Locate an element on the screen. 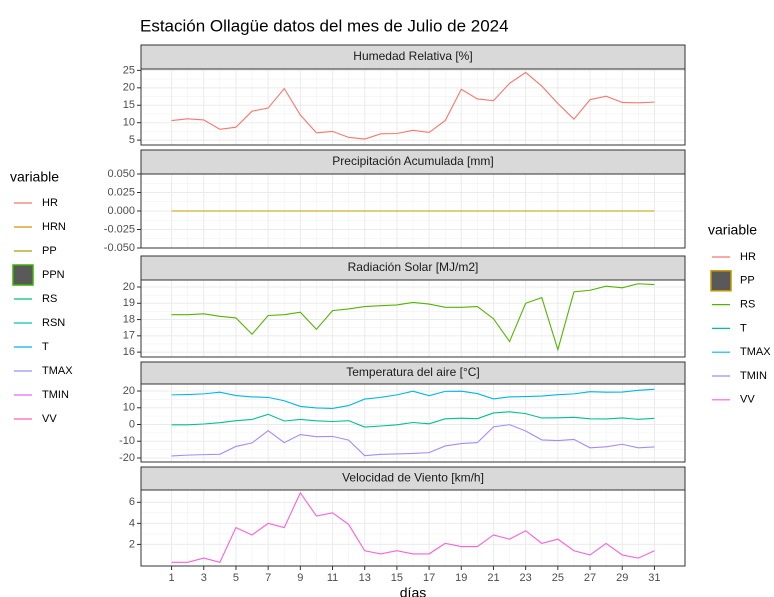 Image resolution: width=774 pixels, height=597 pixels. x-tick-label: 21 is located at coordinates (493, 578).